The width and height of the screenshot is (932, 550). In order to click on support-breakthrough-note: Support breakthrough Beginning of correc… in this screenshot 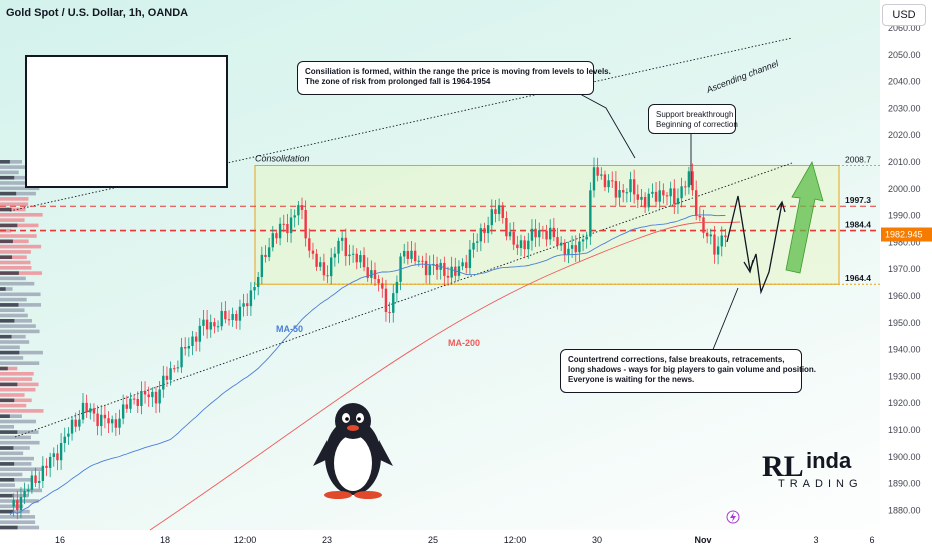, I will do `click(693, 119)`.